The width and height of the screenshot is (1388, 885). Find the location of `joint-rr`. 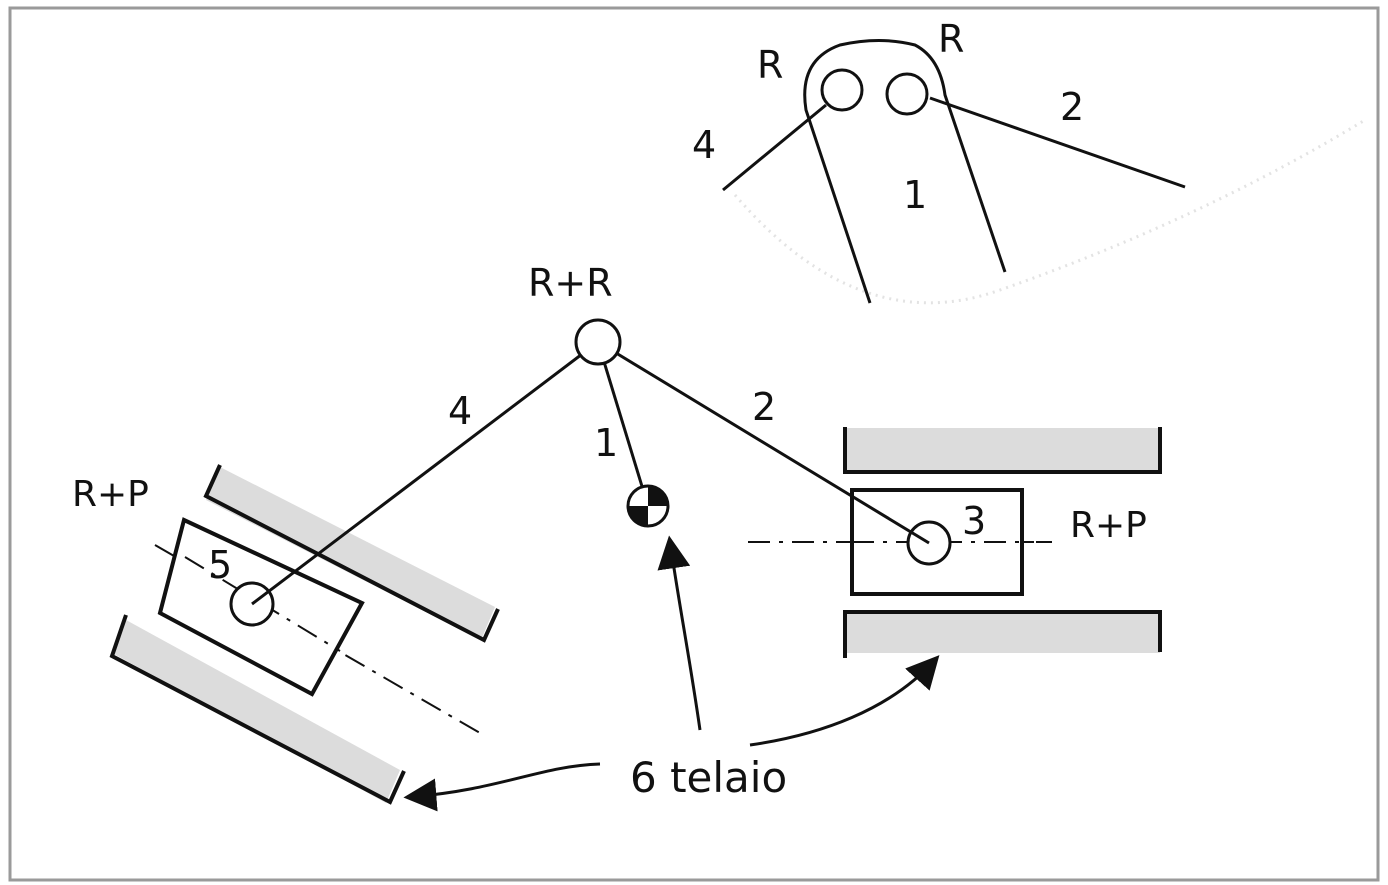

joint-rr is located at coordinates (598, 342).